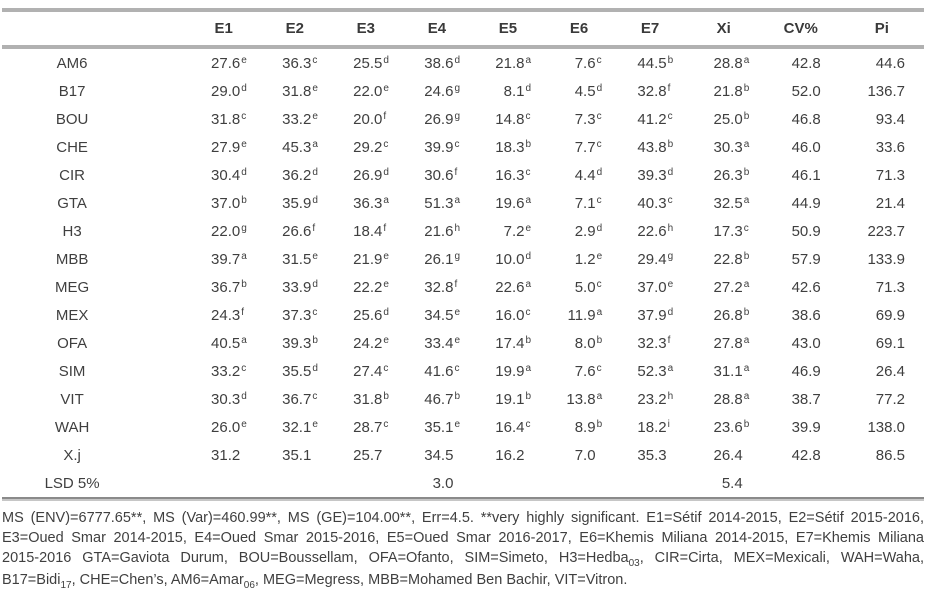  I want to click on footnote-subscript: 17, so click(66, 585).